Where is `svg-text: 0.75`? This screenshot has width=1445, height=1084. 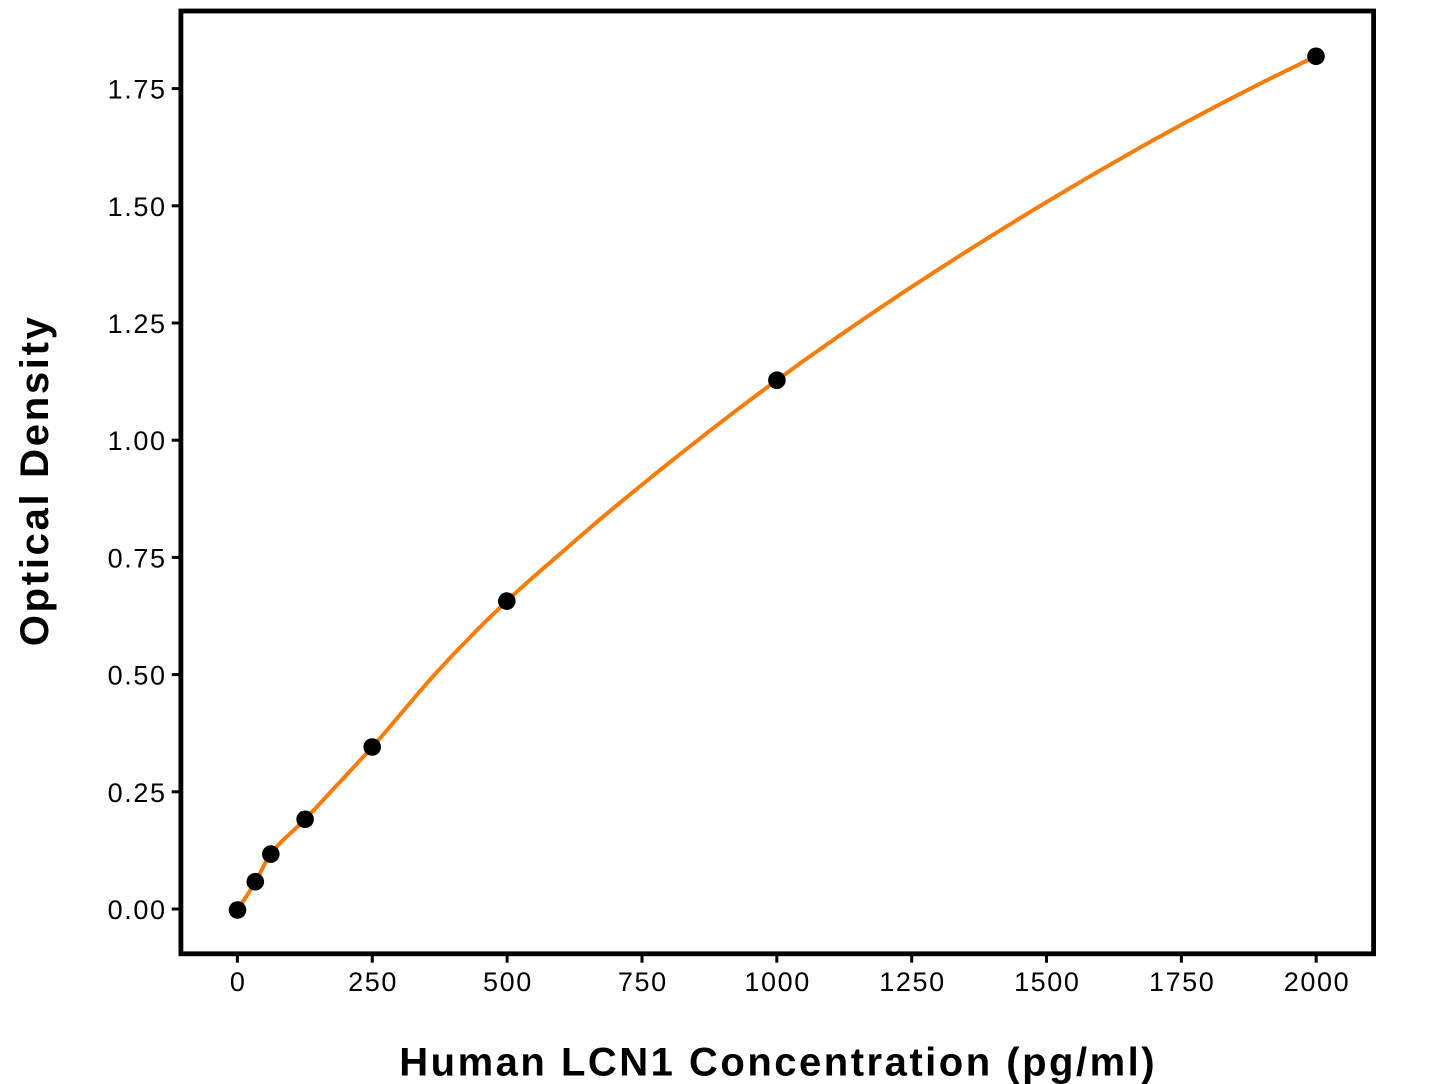 svg-text: 0.75 is located at coordinates (137, 558).